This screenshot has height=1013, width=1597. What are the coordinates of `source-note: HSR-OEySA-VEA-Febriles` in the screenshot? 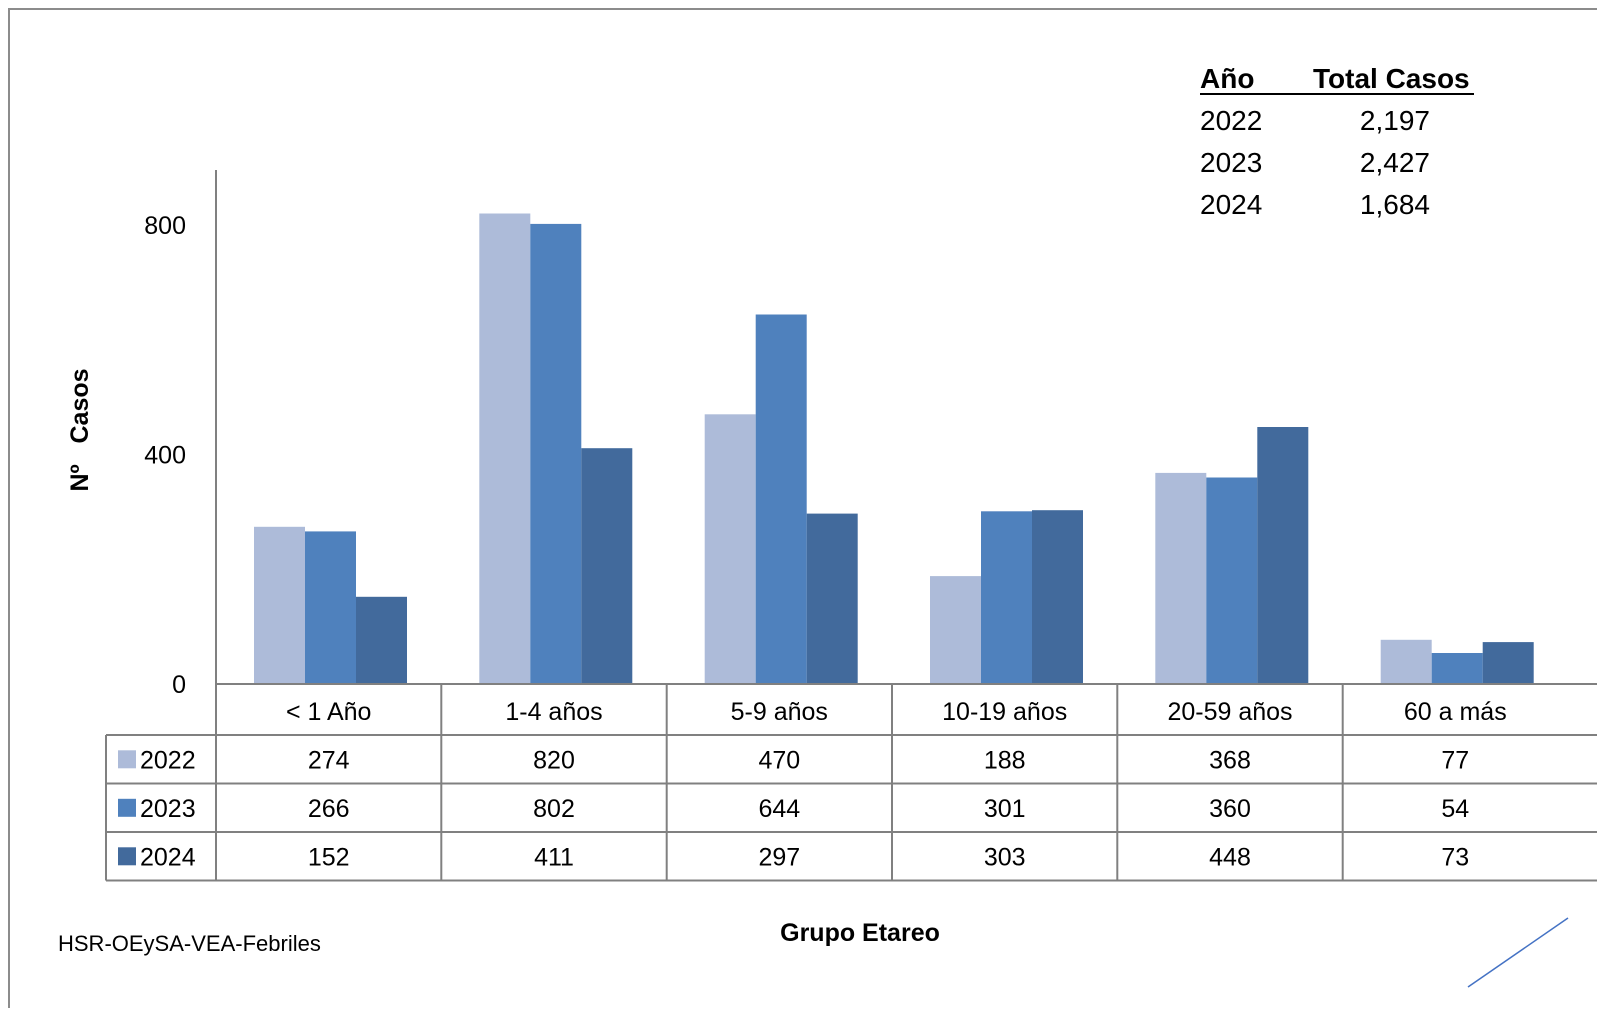 It's located at (189, 943).